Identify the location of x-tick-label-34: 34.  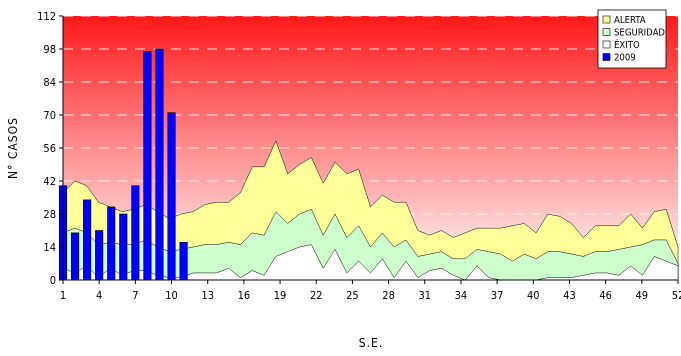
(461, 295).